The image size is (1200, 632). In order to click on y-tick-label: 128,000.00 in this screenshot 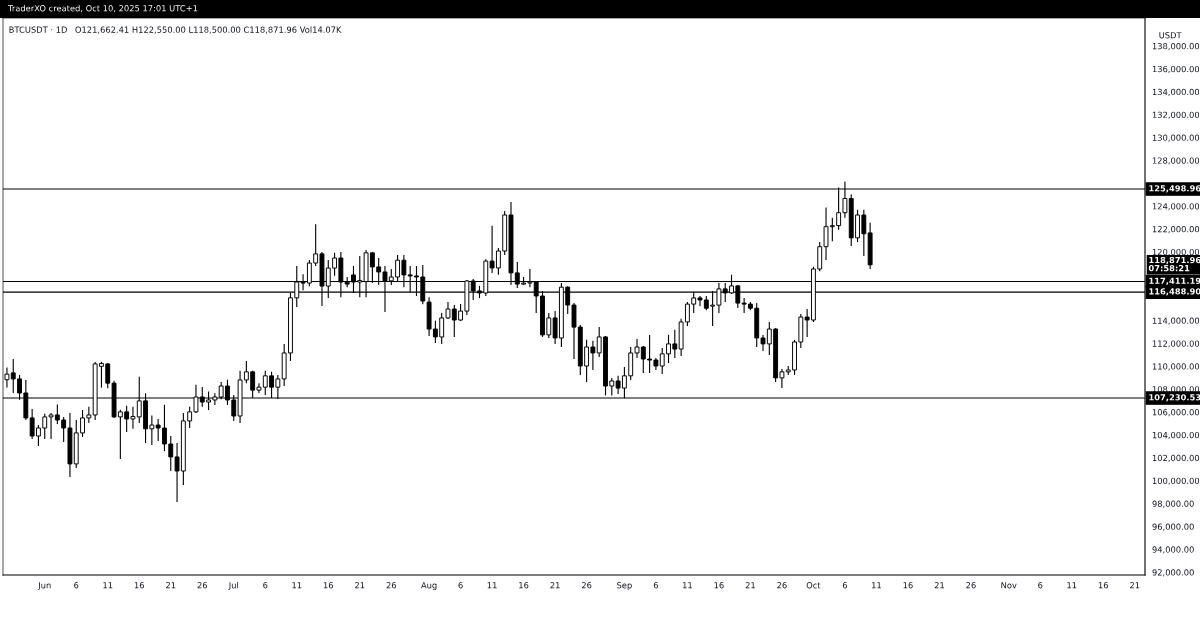, I will do `click(1176, 161)`.